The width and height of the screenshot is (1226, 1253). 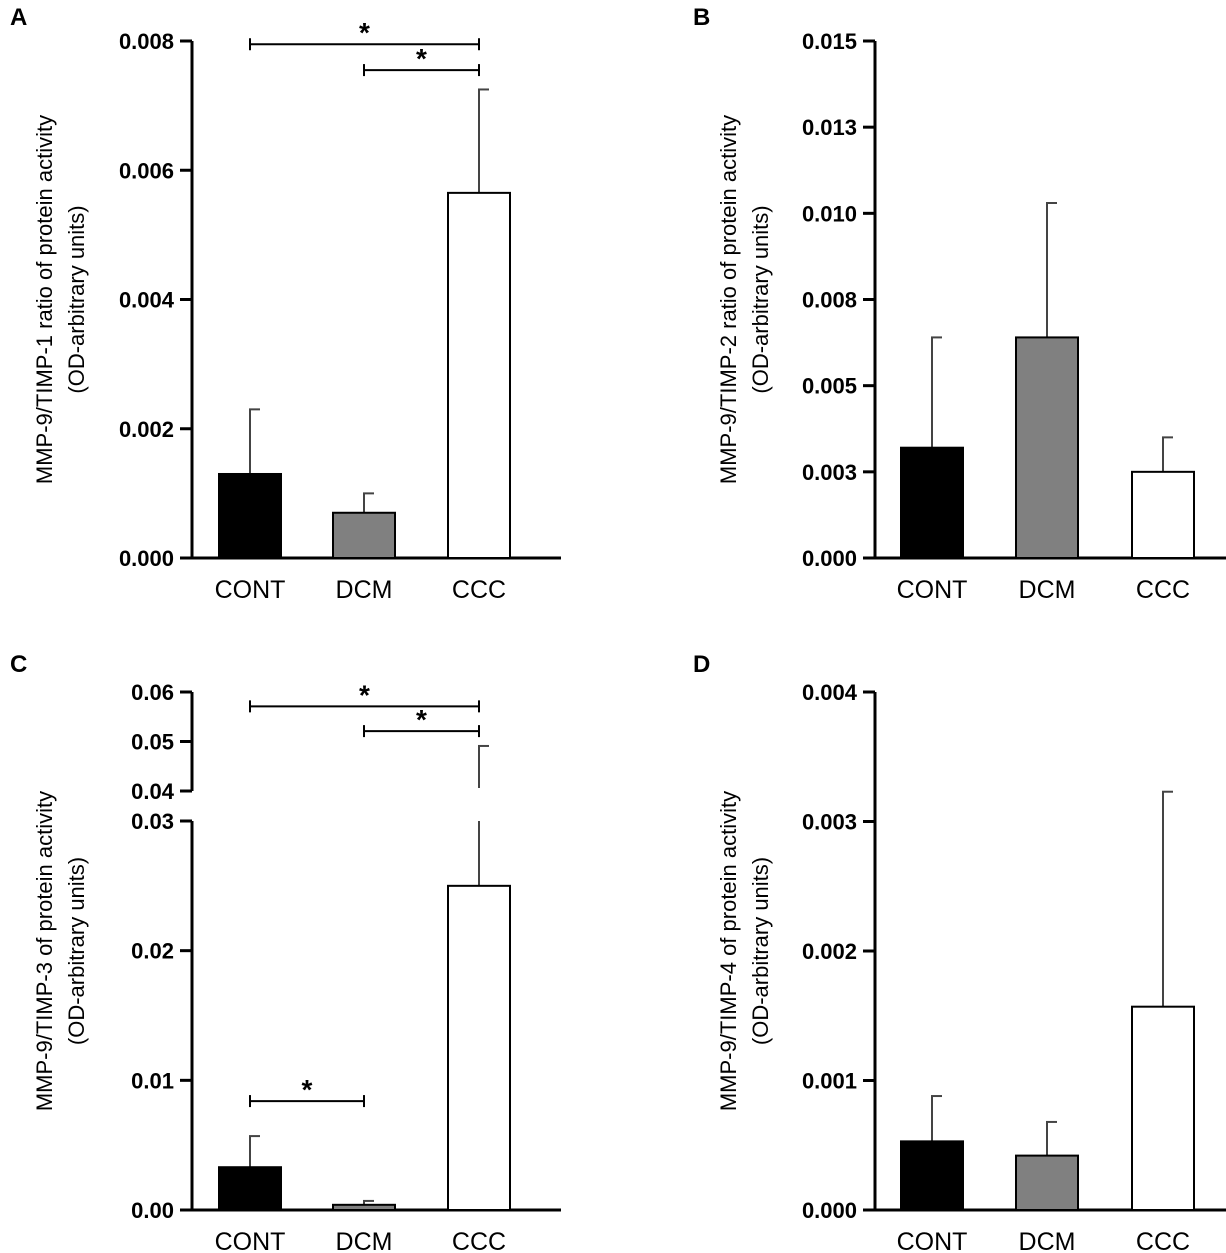 I want to click on y-axis-label: MMP-9/TIMP-1 ratio of protein activity, so click(x=44, y=299).